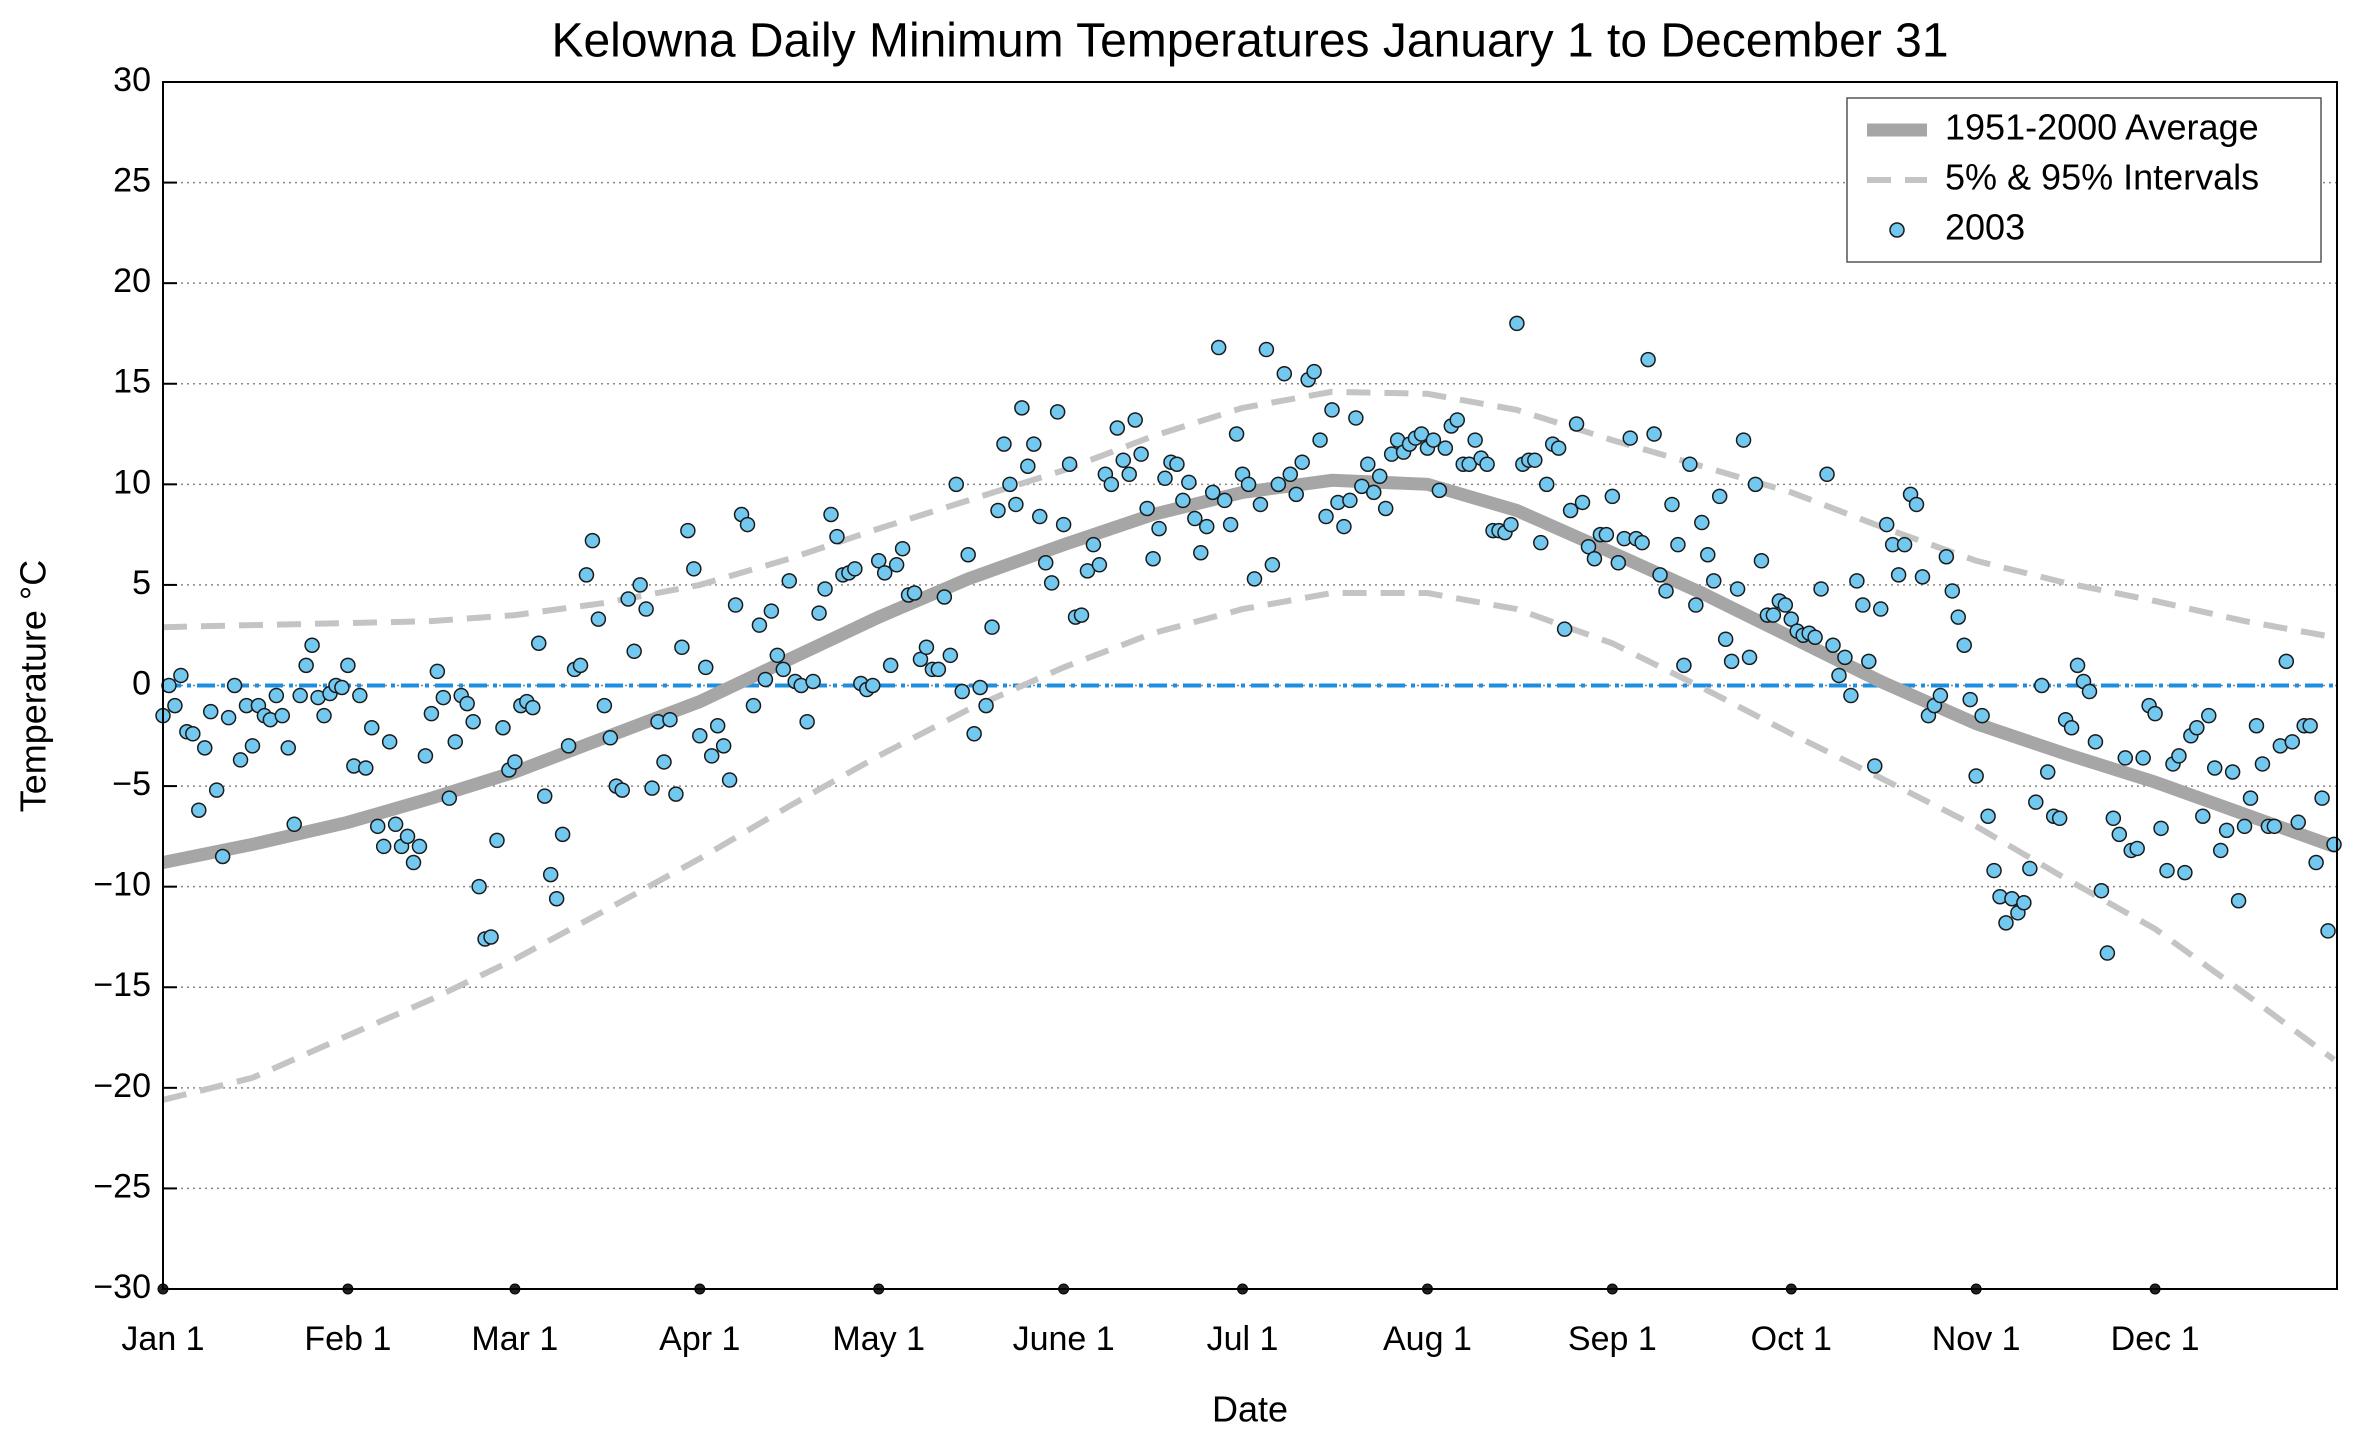 The height and width of the screenshot is (1437, 2360). What do you see at coordinates (1427, 1339) in the screenshot?
I see `x-tick-label: Aug 1` at bounding box center [1427, 1339].